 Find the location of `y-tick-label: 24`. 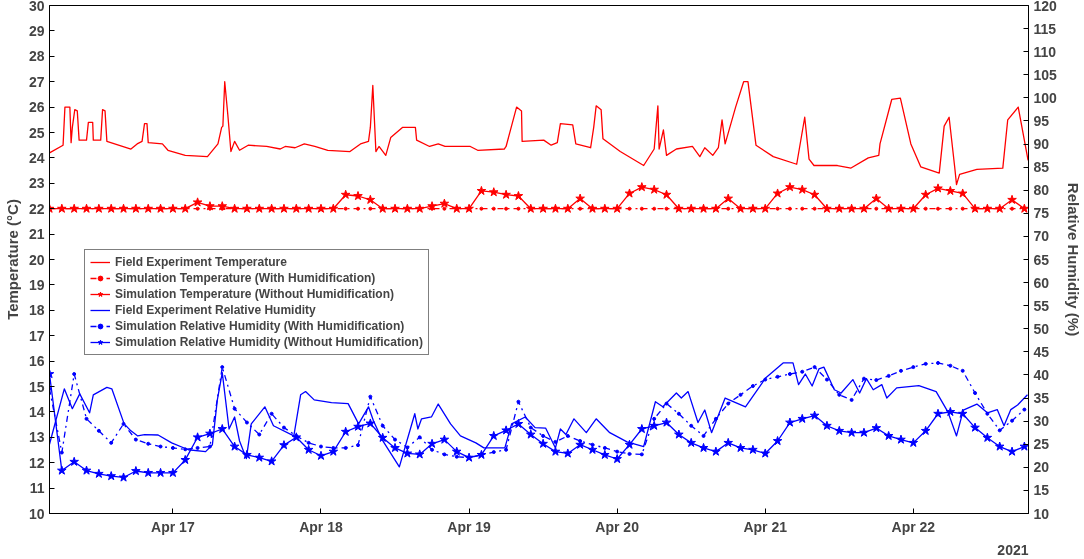

y-tick-label: 24 is located at coordinates (36, 157).